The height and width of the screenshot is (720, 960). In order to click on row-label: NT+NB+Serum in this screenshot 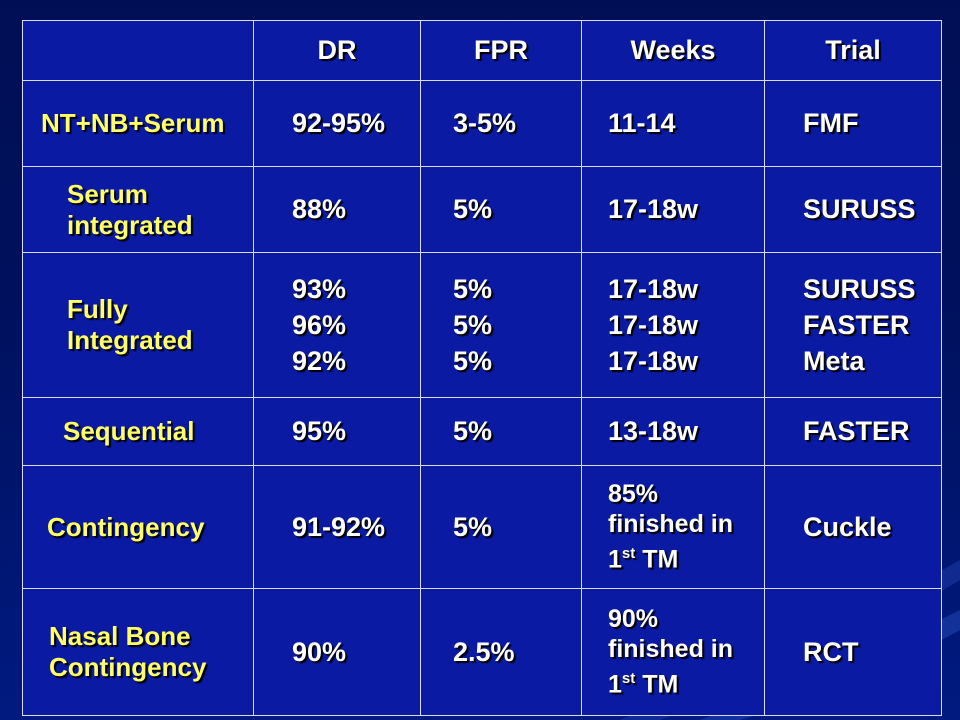, I will do `click(138, 123)`.